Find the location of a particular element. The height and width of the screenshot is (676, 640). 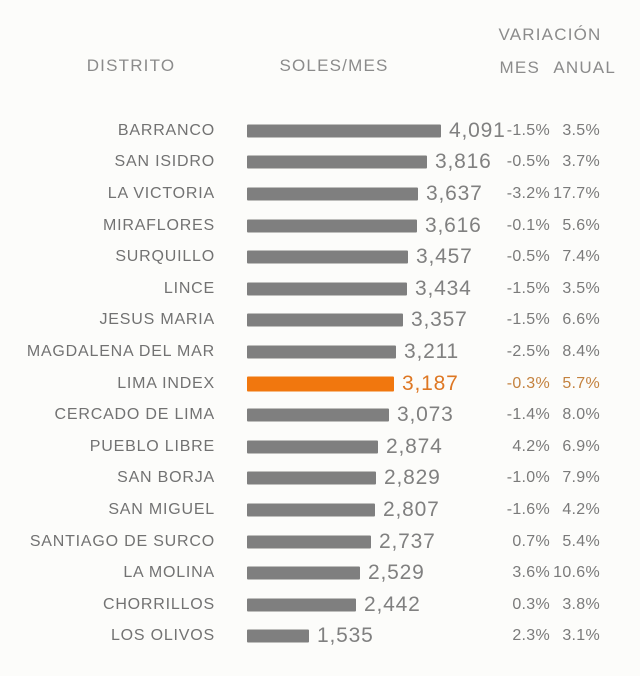

column-header-variacion: VARIACIÓN is located at coordinates (550, 34).